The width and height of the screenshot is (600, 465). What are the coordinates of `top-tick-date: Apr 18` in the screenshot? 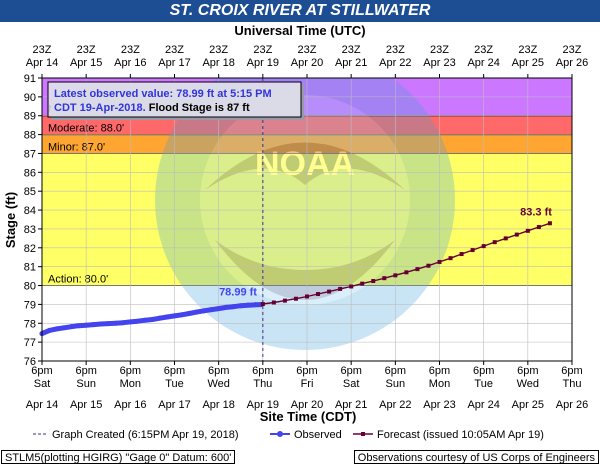 It's located at (218, 63).